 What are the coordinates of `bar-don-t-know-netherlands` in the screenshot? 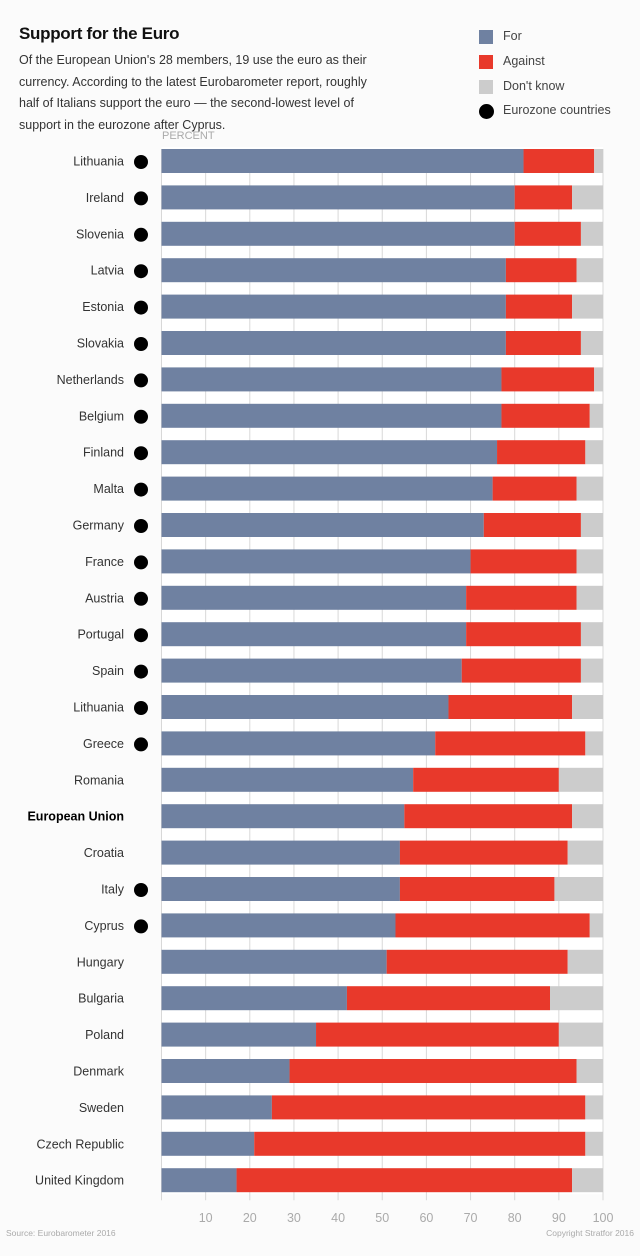 It's located at (598, 379).